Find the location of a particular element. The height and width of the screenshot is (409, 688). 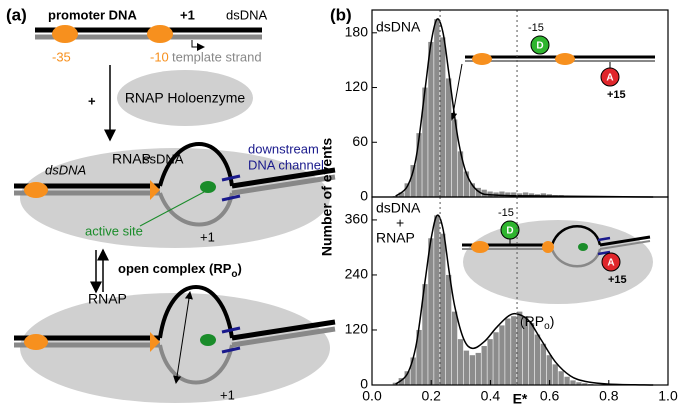

label: -10 is located at coordinates (159, 56).